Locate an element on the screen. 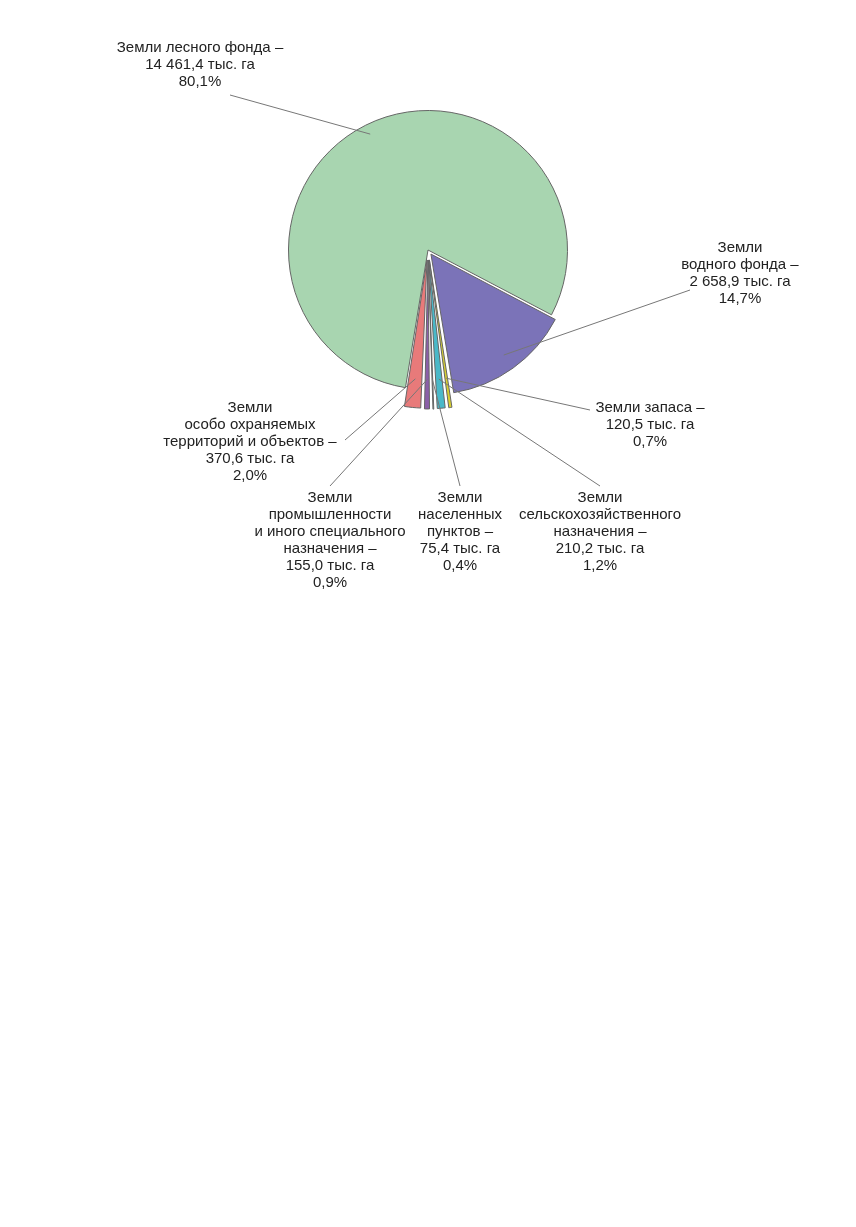  slice-label: Земли населенных пунктов – is located at coordinates (460, 513).